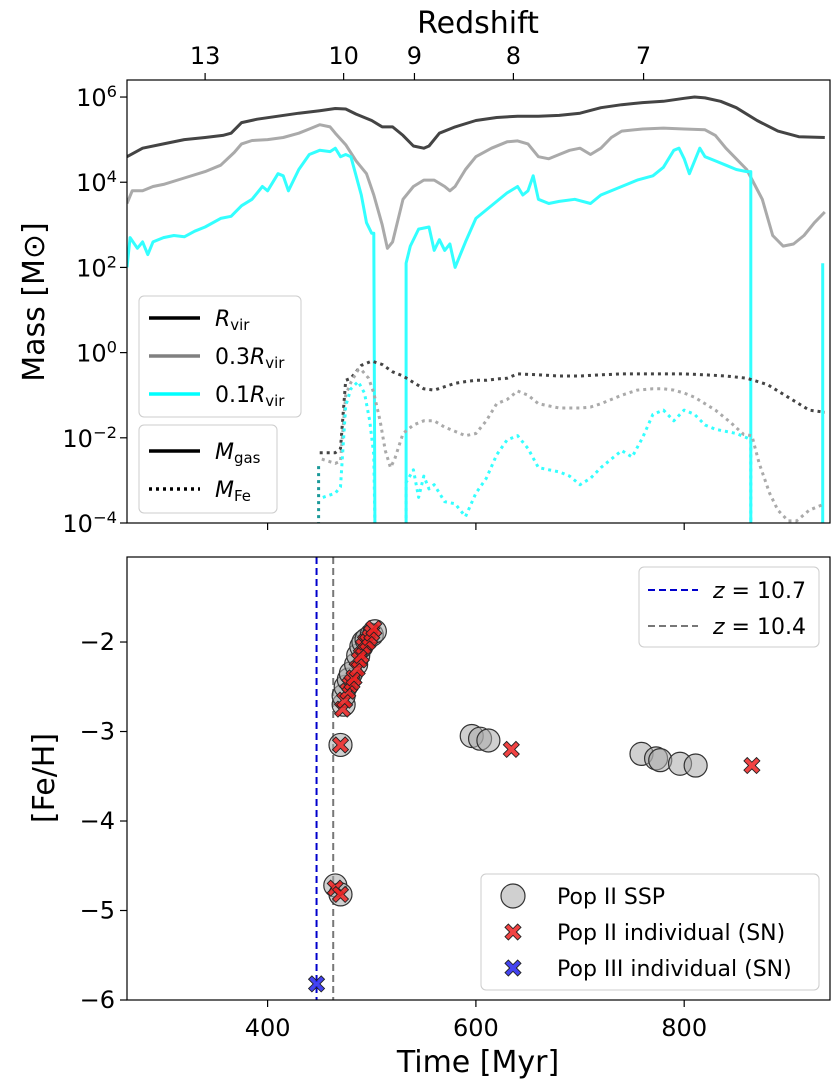  I want to click on legend-marker-label: Pop II SSP, so click(611, 897).